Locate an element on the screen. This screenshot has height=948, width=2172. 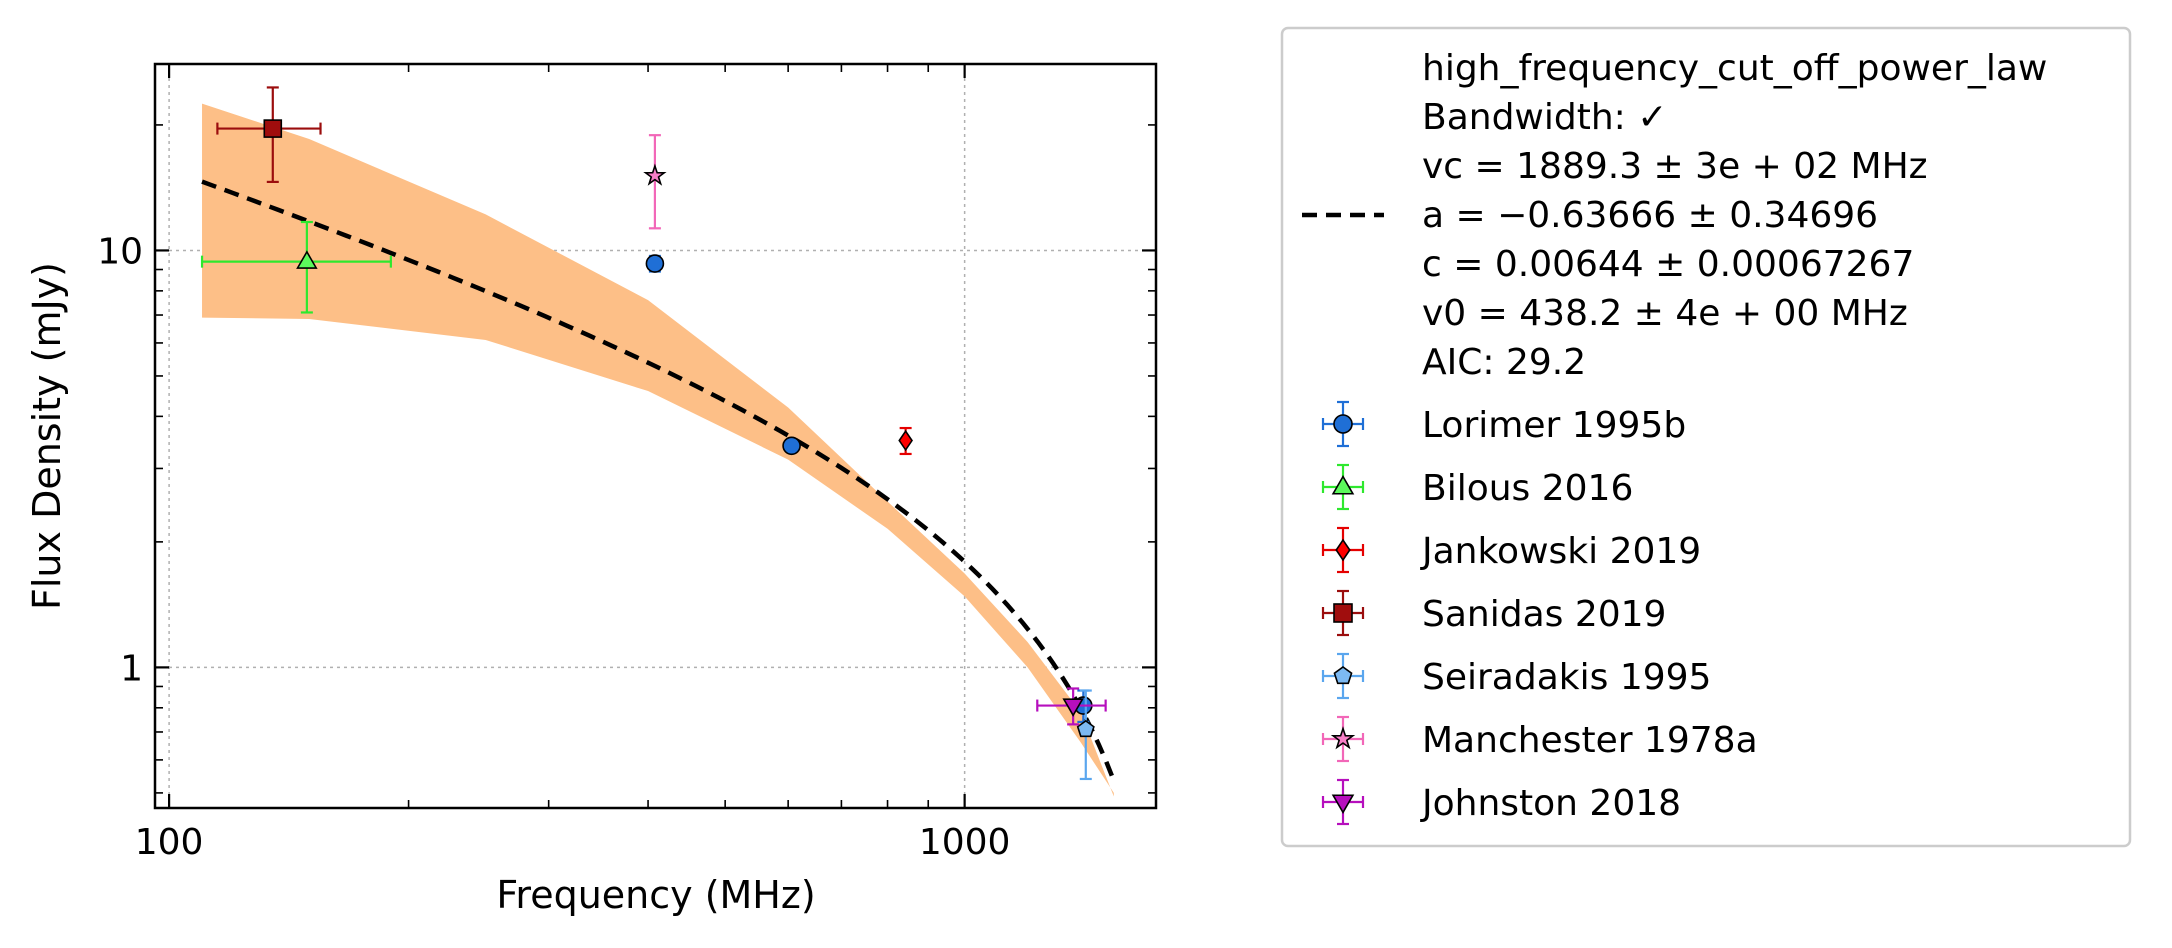
series-sanidas-2019 is located at coordinates (269, 135).